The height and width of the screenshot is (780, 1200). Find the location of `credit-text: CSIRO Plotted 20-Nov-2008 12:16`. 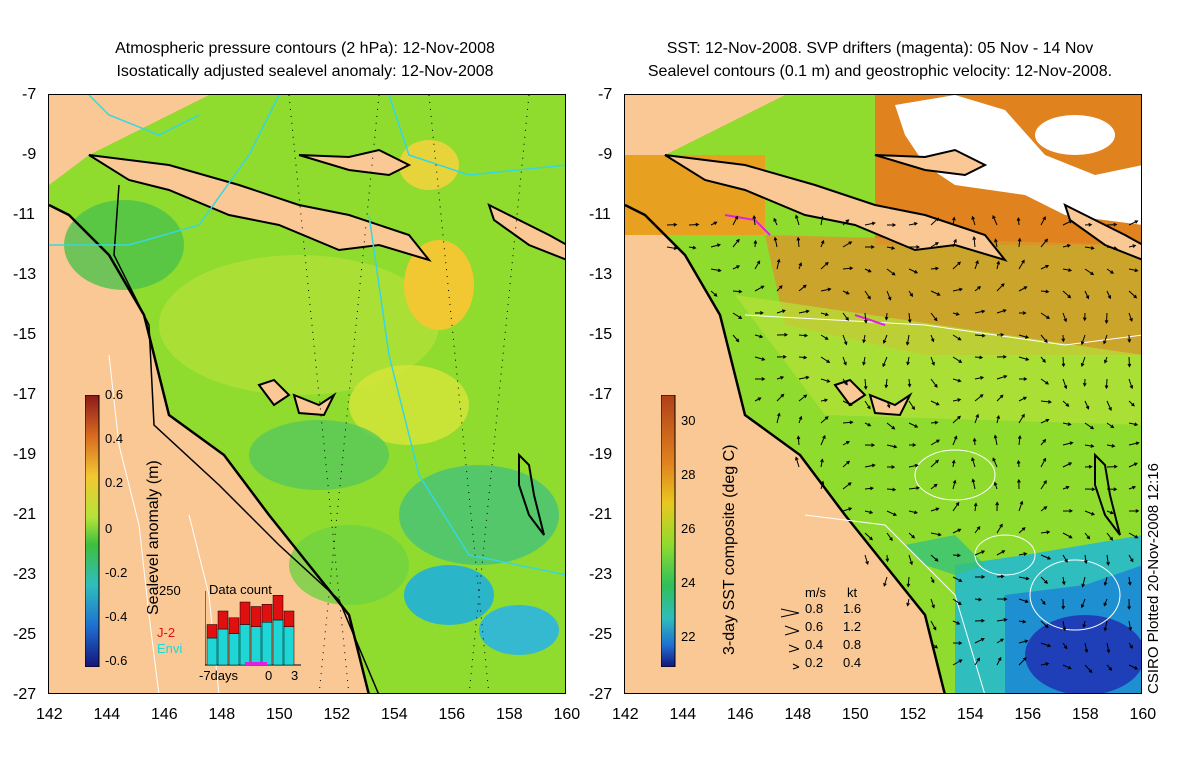

credit-text: CSIRO Plotted 20-Nov-2008 12:16 is located at coordinates (1153, 578).